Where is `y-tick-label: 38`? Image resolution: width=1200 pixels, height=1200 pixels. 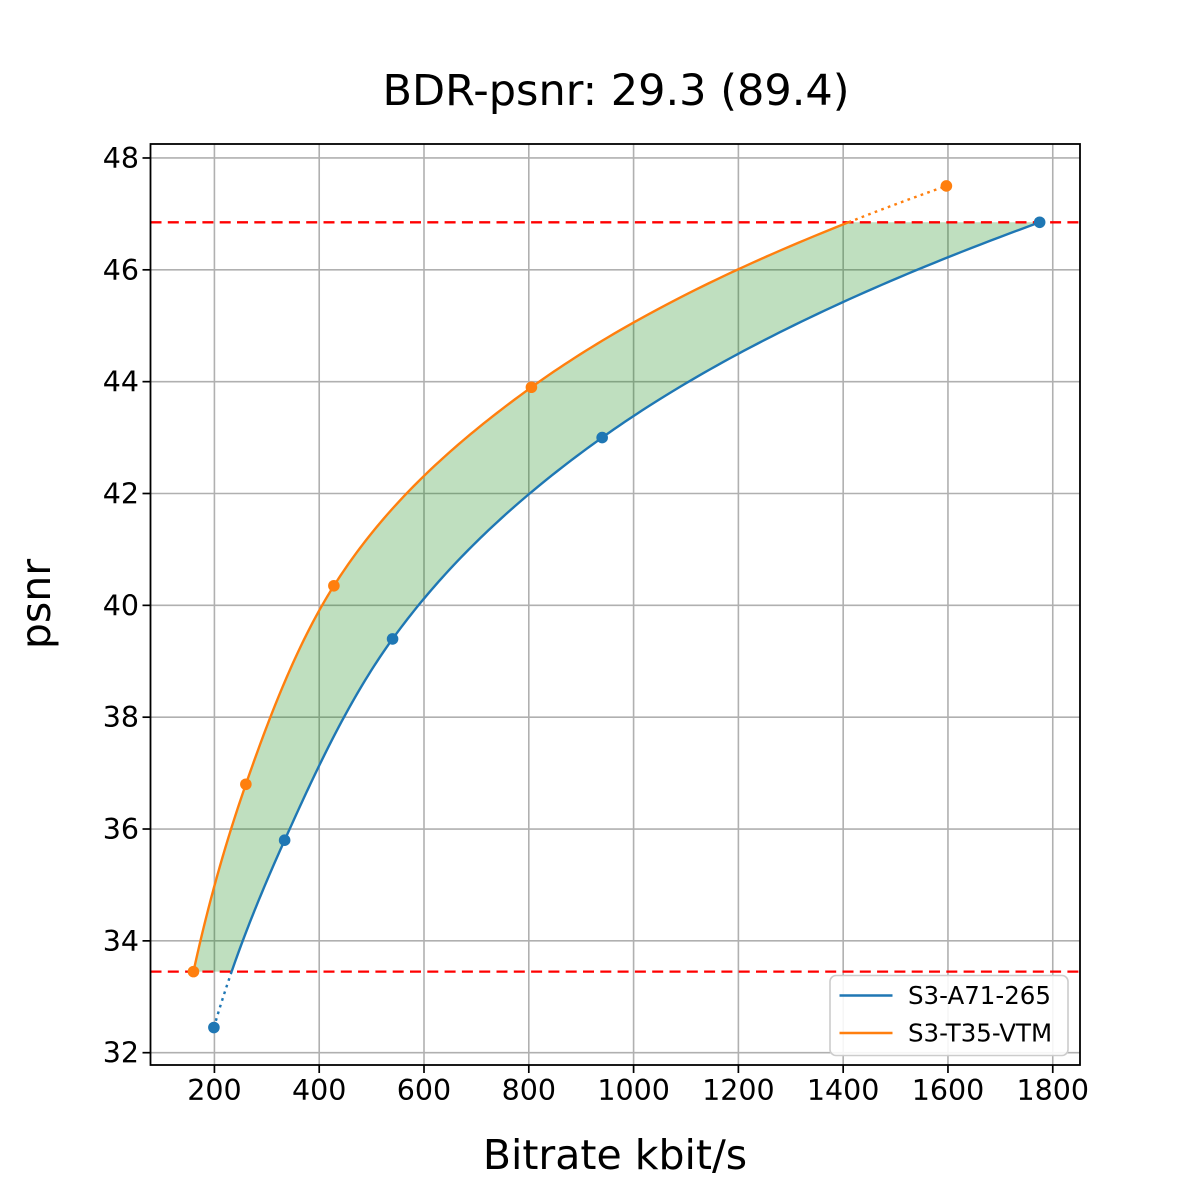 y-tick-label: 38 is located at coordinates (121, 717).